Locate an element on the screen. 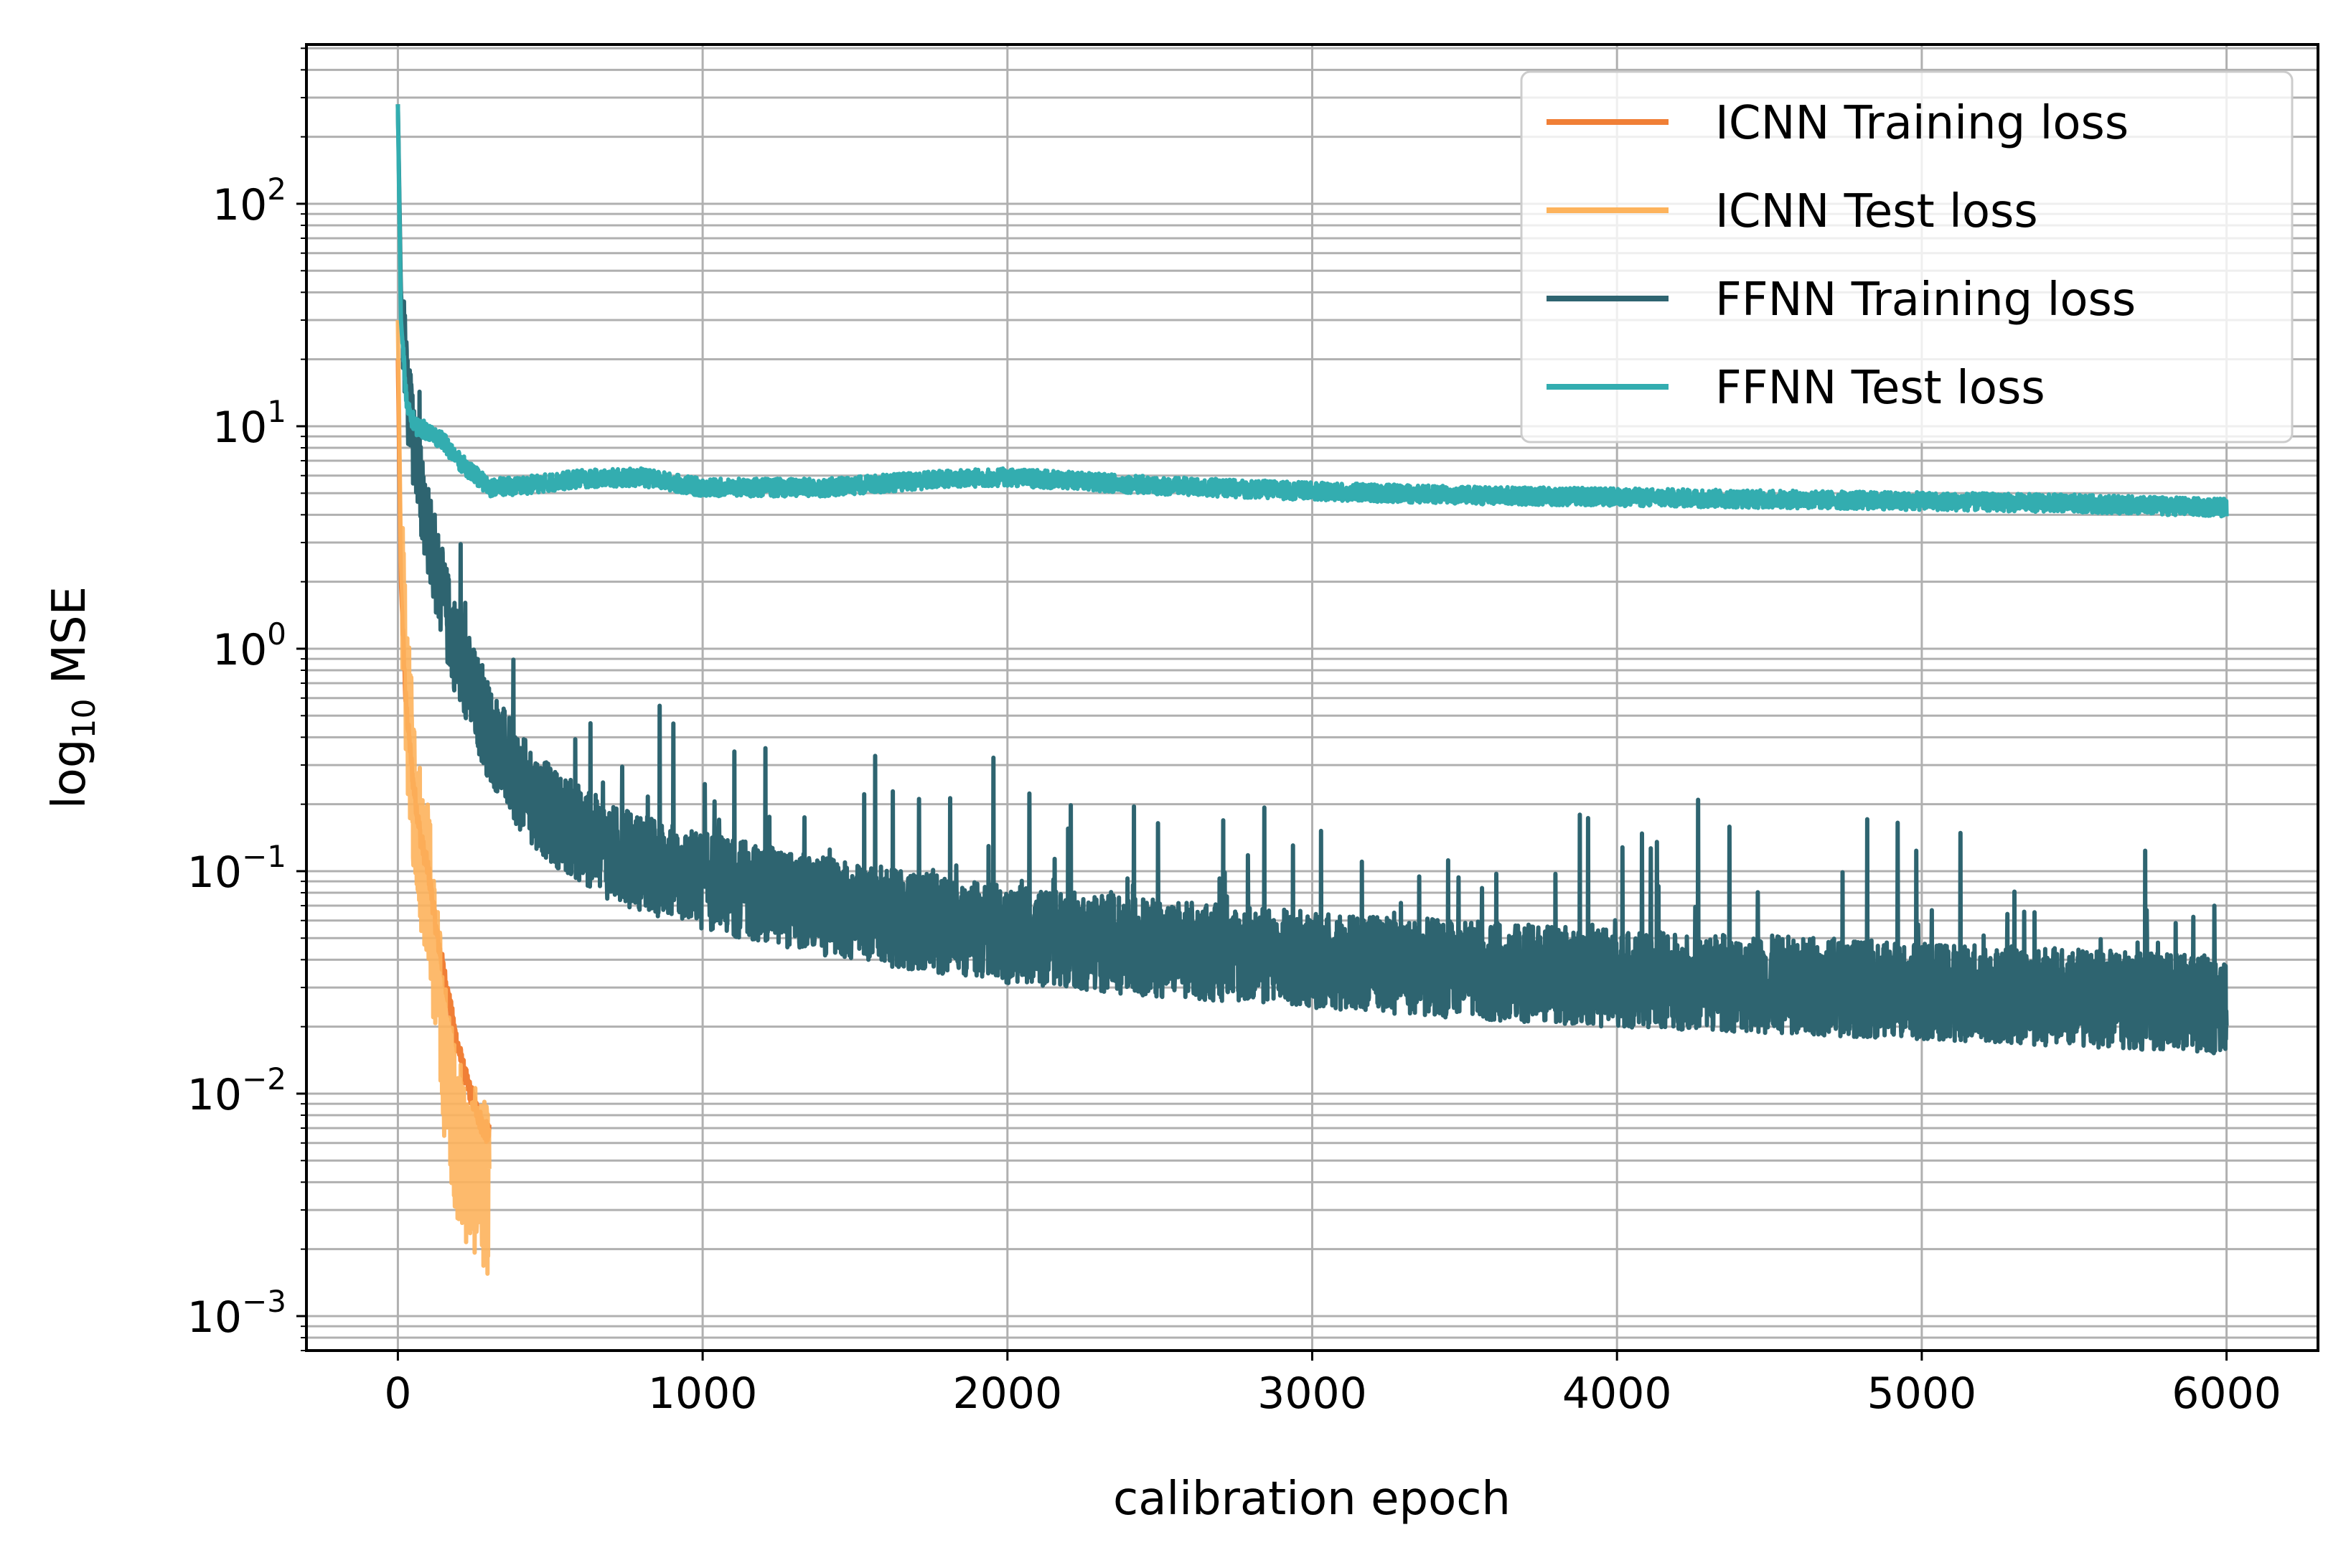 The image size is (2351, 1568). y-tick-label-exponent: −1 is located at coordinates (264, 856).